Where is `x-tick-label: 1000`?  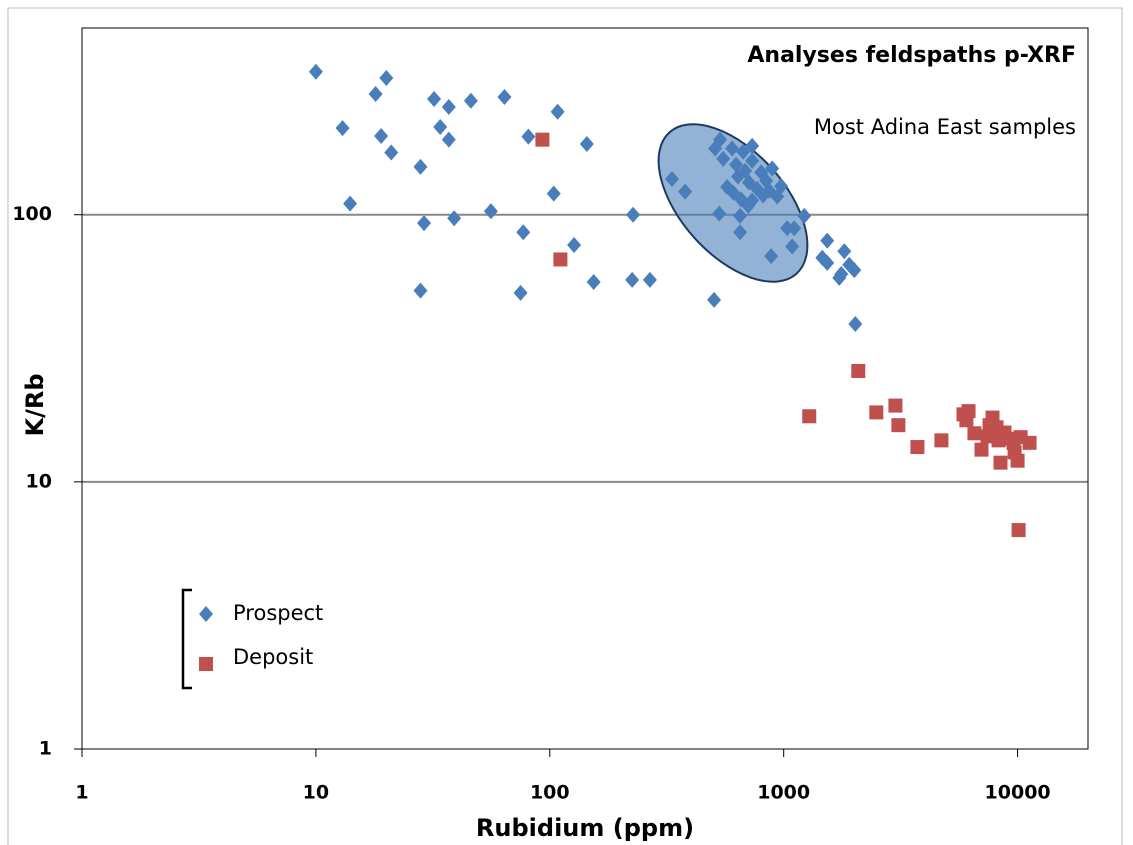
x-tick-label: 1000 is located at coordinates (783, 793).